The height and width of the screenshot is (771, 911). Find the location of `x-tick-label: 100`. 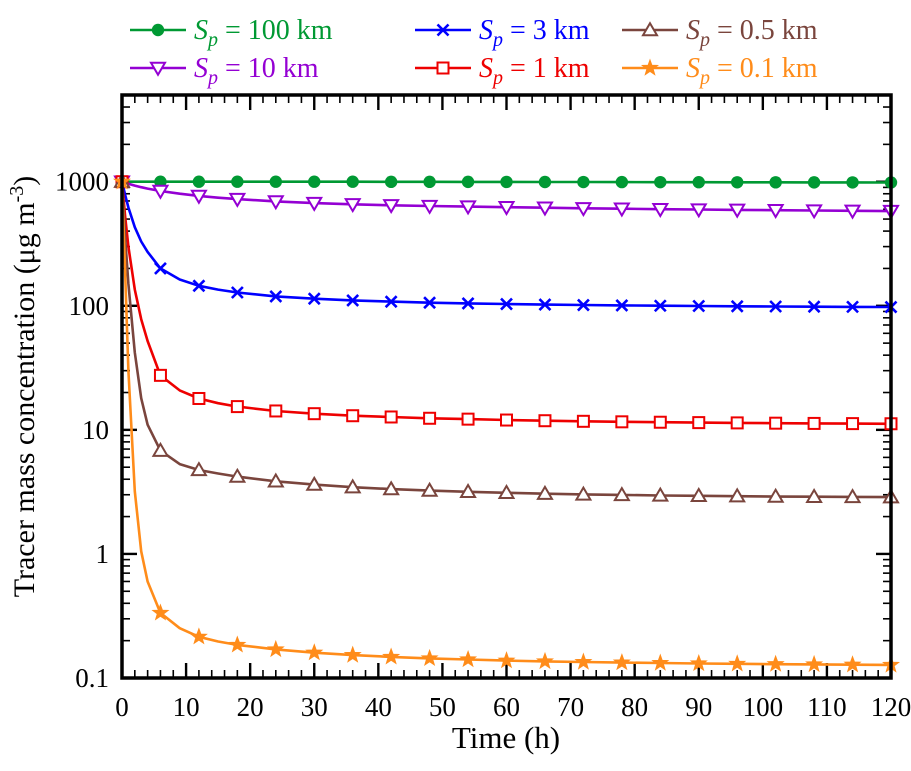

x-tick-label: 100 is located at coordinates (763, 707).